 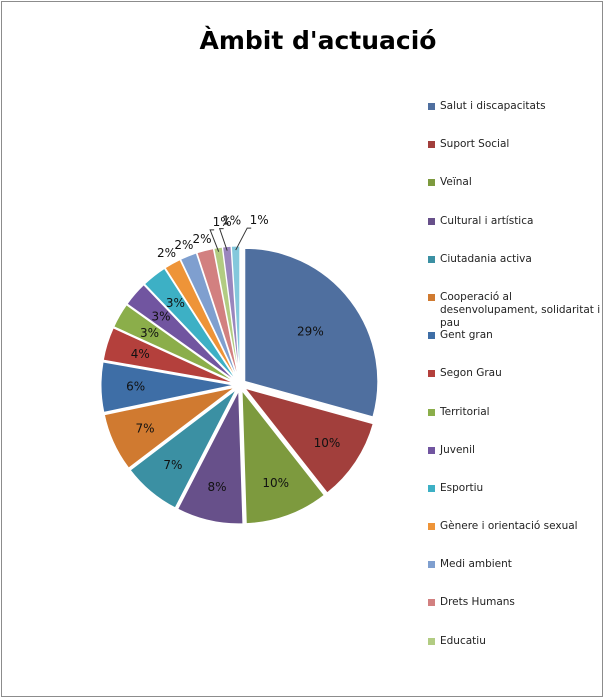 I want to click on slice-data-label: 4%, so click(x=140, y=354).